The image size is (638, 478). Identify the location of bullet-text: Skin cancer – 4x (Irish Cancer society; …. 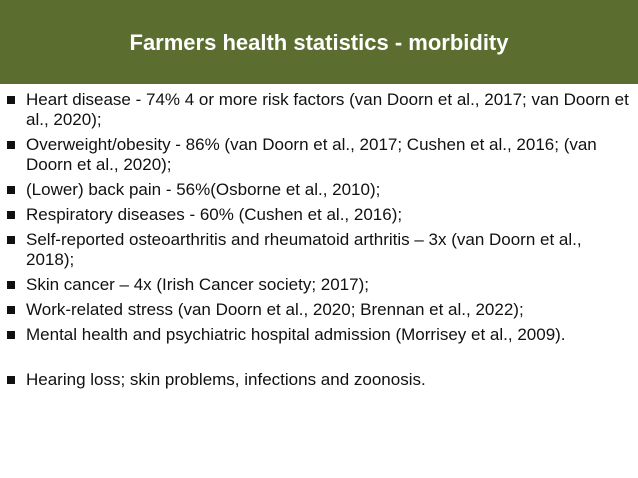
(197, 284).